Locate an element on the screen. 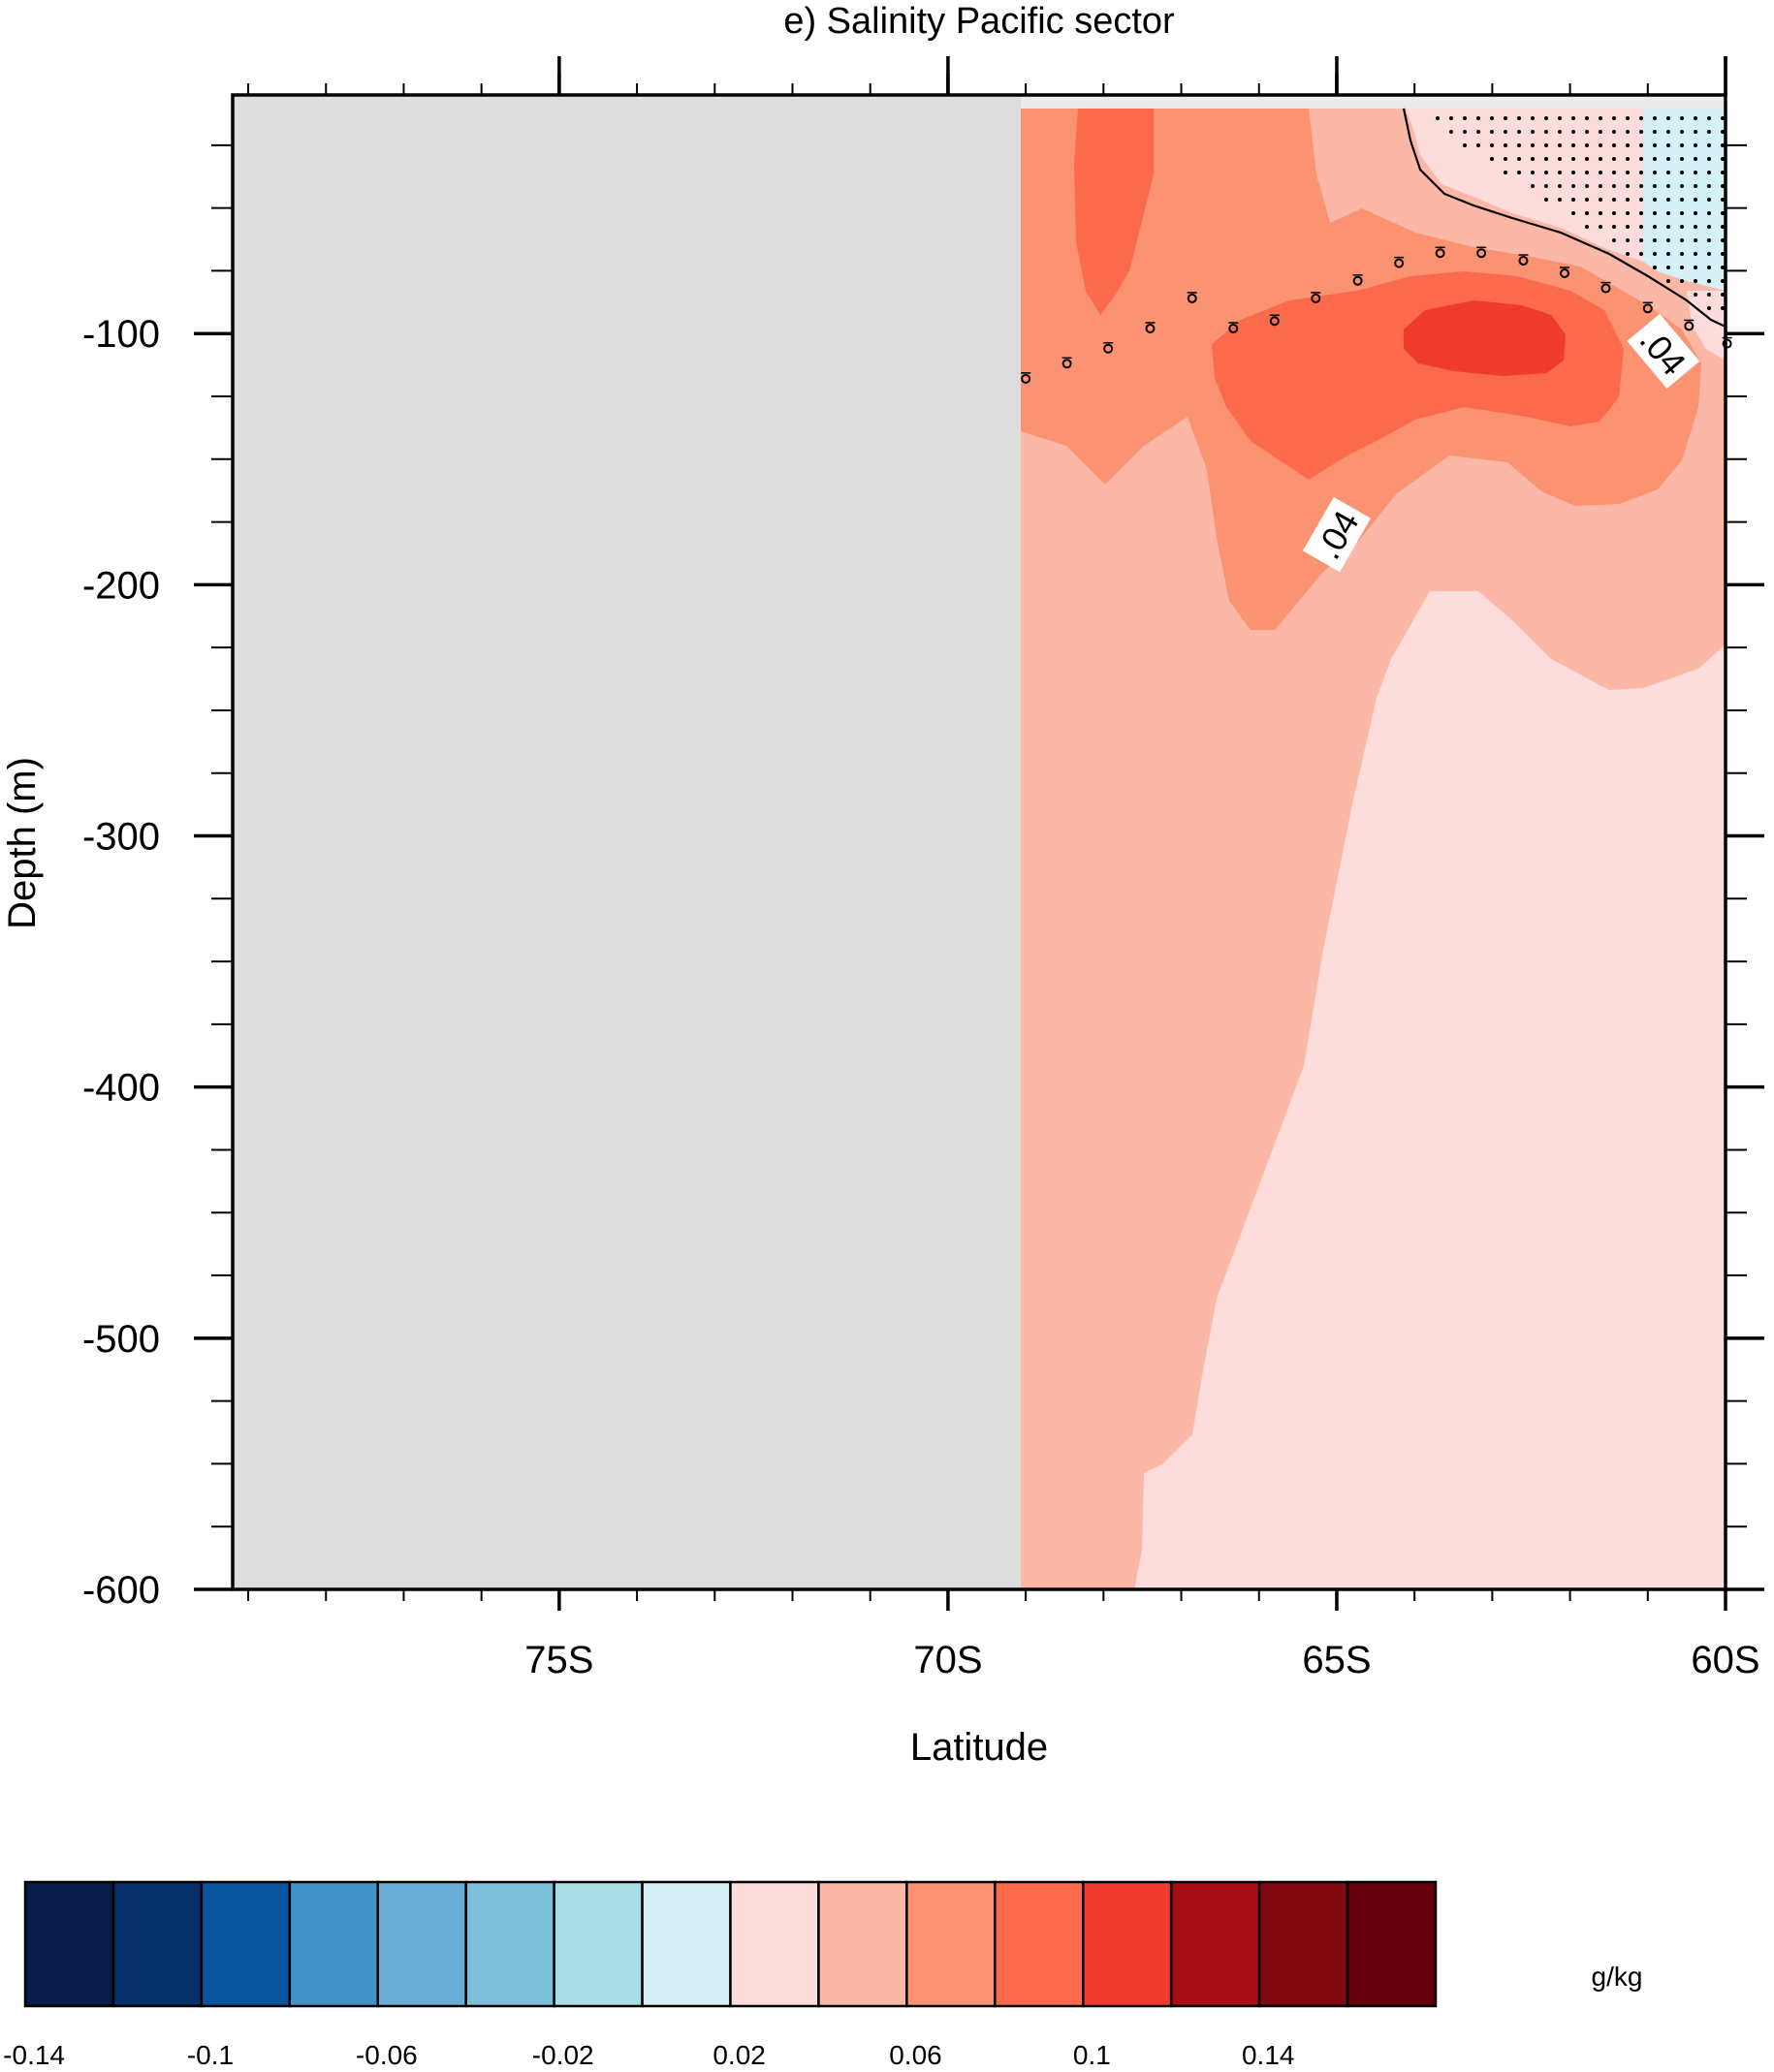  x-axis-label: Latitude is located at coordinates (979, 1747).